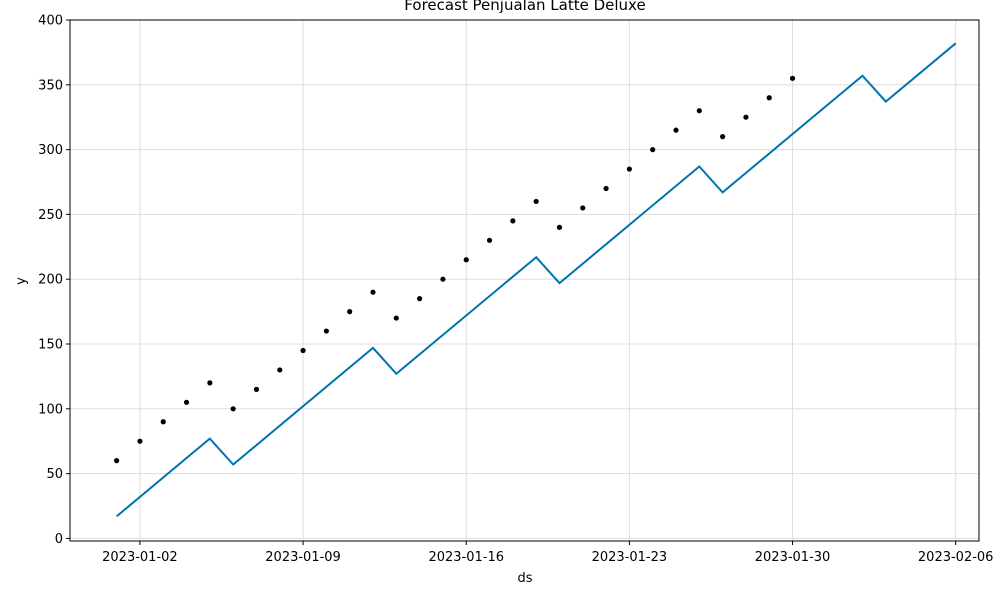 This screenshot has width=1000, height=600. What do you see at coordinates (50, 21) in the screenshot?
I see `y-tick-label: 400` at bounding box center [50, 21].